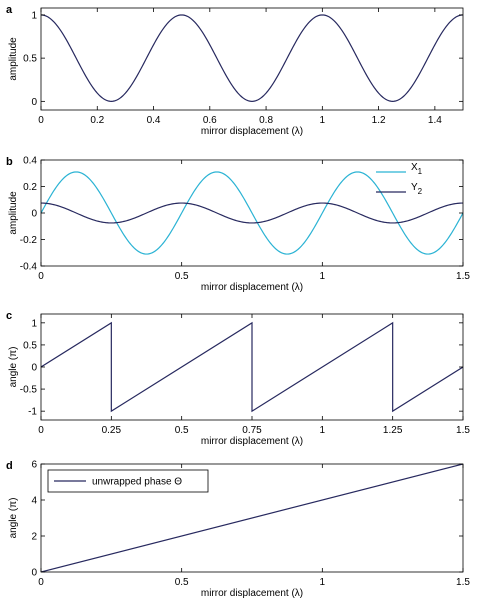 The width and height of the screenshot is (480, 607). What do you see at coordinates (30, 59) in the screenshot?
I see `y-tick-label-a: 0.5` at bounding box center [30, 59].